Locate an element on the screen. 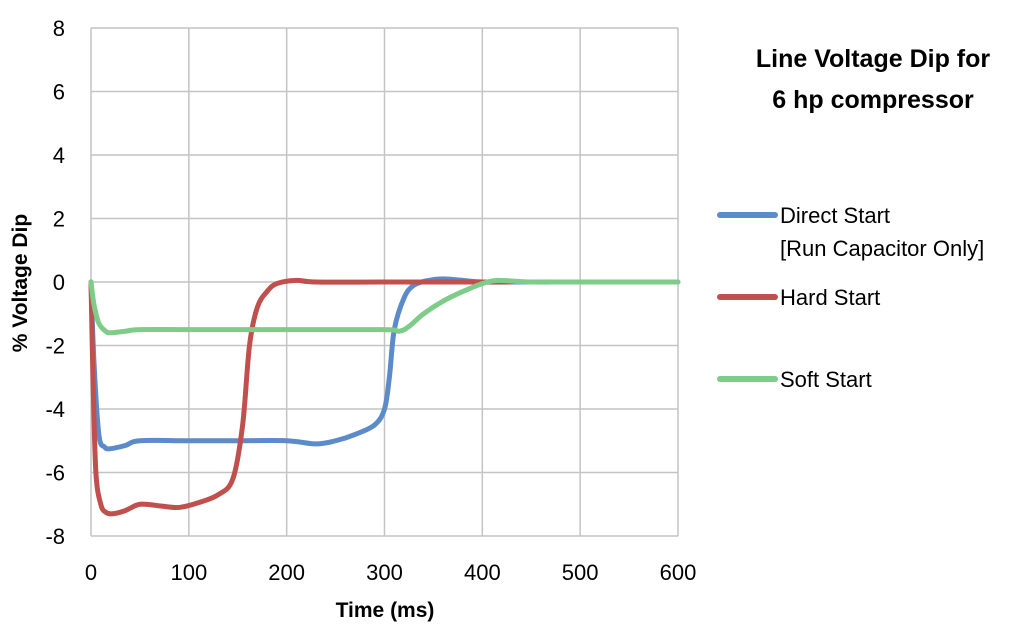 The width and height of the screenshot is (1022, 642). y-axis-title: % Voltage Dip is located at coordinates (20, 283).